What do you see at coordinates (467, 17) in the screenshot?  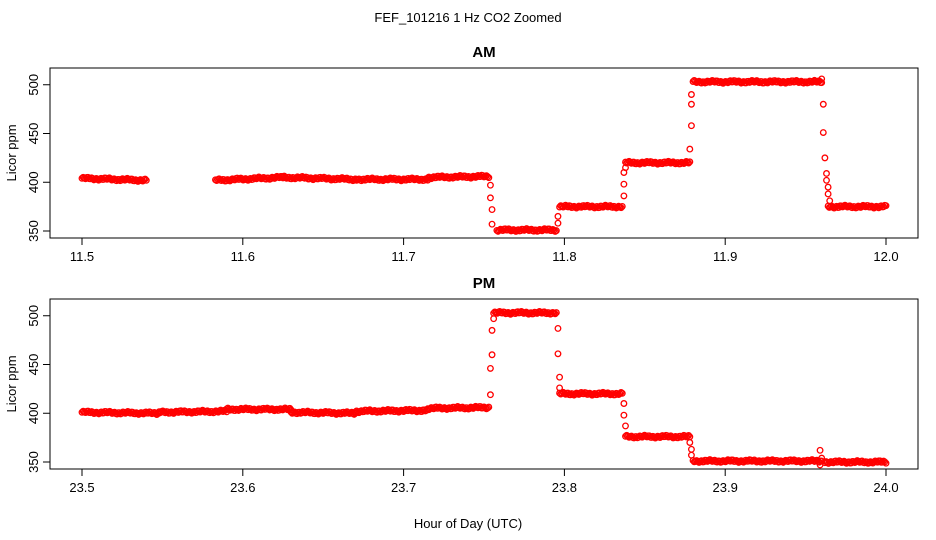 I see `figure-title: FEF_101216 1 Hz CO2 Zoomed` at bounding box center [467, 17].